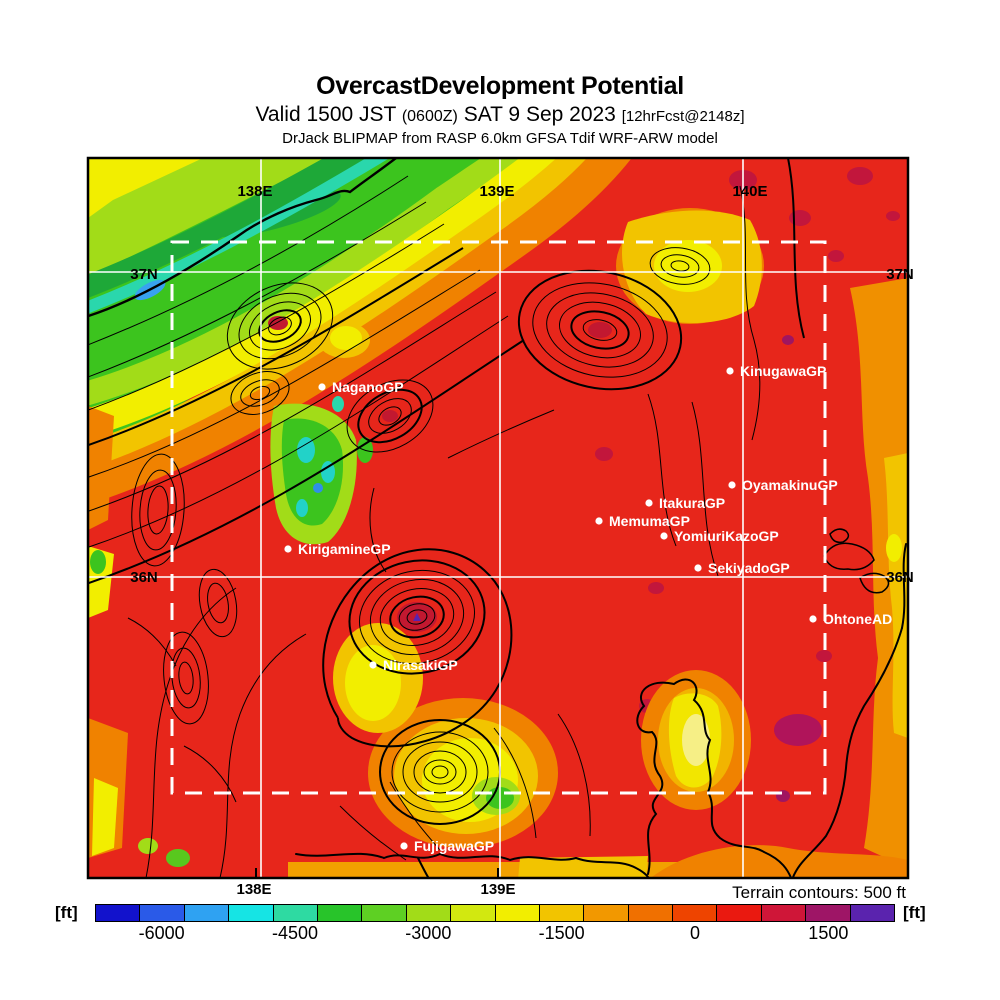 The width and height of the screenshot is (1000, 1000). Describe the element at coordinates (429, 116) in the screenshot. I see `valid-zulu: (0600Z)` at that location.